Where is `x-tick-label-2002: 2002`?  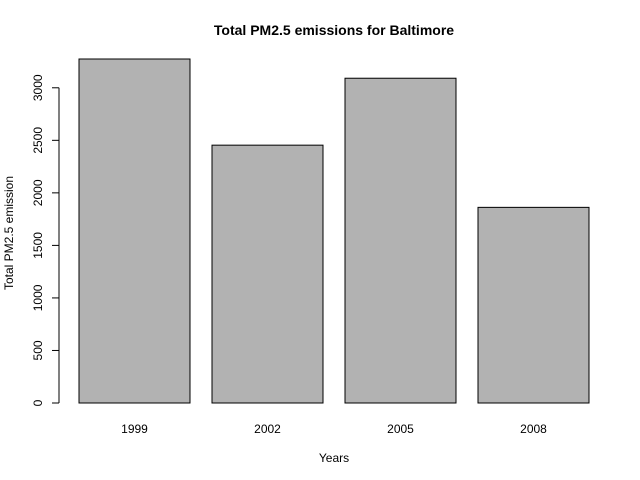 x-tick-label-2002: 2002 is located at coordinates (267, 429).